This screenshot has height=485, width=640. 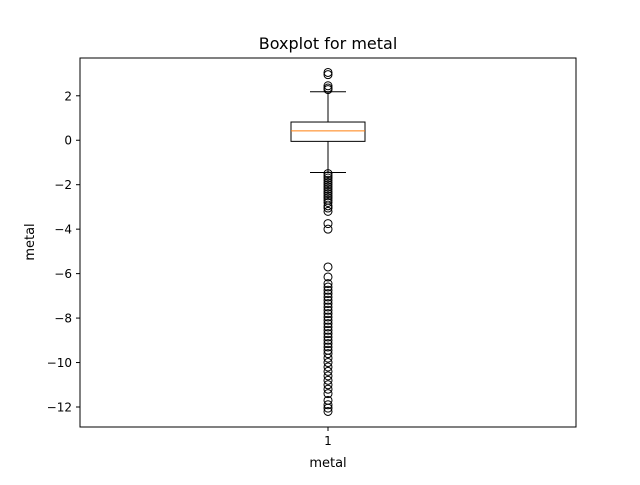 I want to click on outlier-group, so click(x=328, y=241).